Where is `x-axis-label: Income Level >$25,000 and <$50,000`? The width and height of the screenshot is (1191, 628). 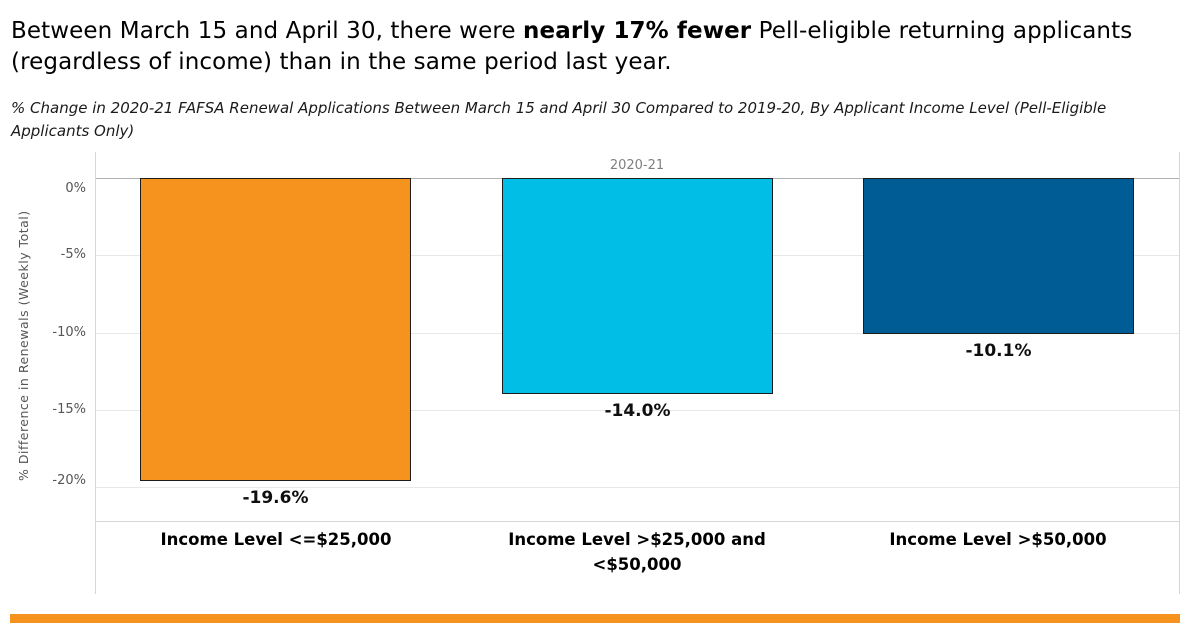 x-axis-label: Income Level >$25,000 and <$50,000 is located at coordinates (637, 552).